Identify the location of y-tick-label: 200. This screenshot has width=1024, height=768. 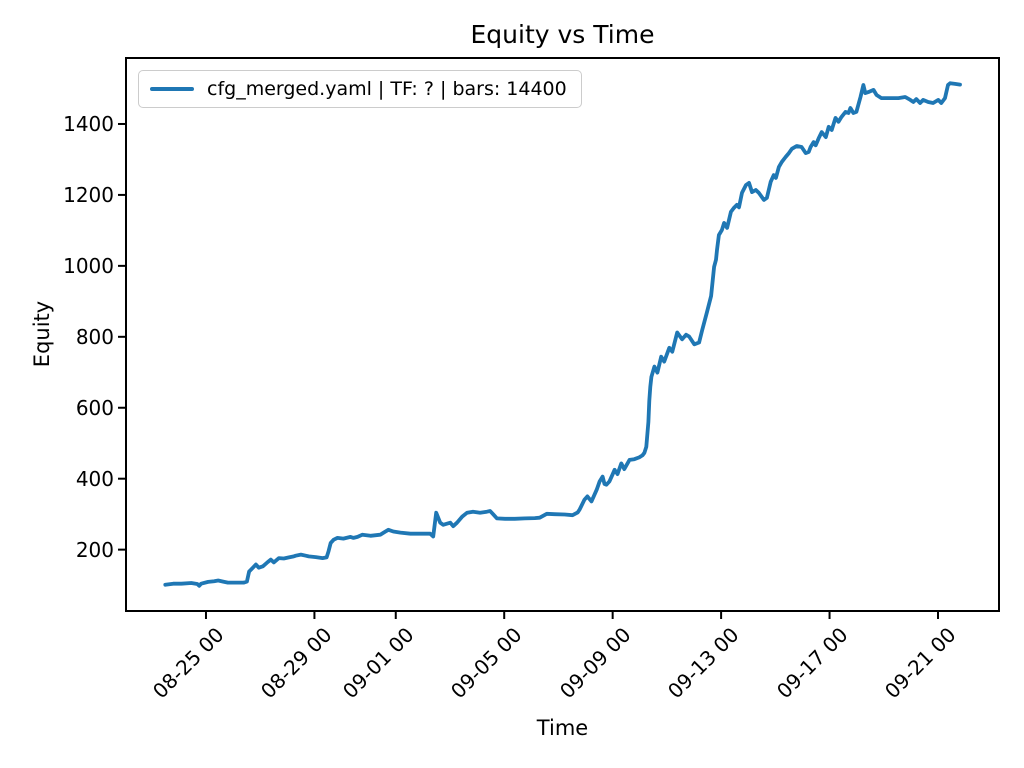
(94, 549).